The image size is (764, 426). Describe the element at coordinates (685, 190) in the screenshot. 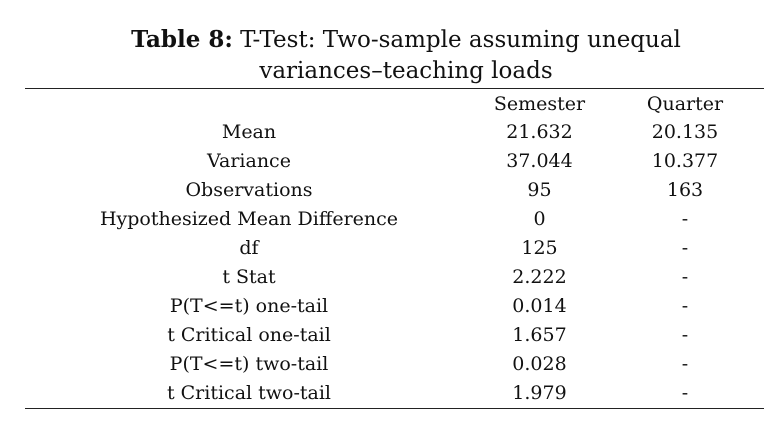

I see `quarter-value: 163` at that location.